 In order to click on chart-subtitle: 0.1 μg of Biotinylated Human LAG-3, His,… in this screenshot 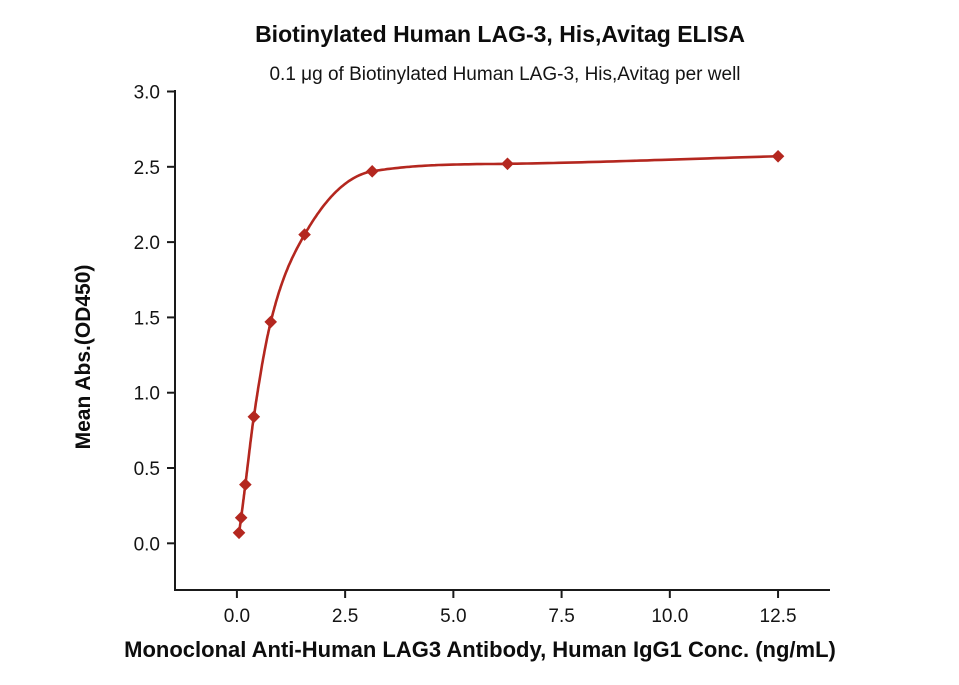, I will do `click(504, 74)`.